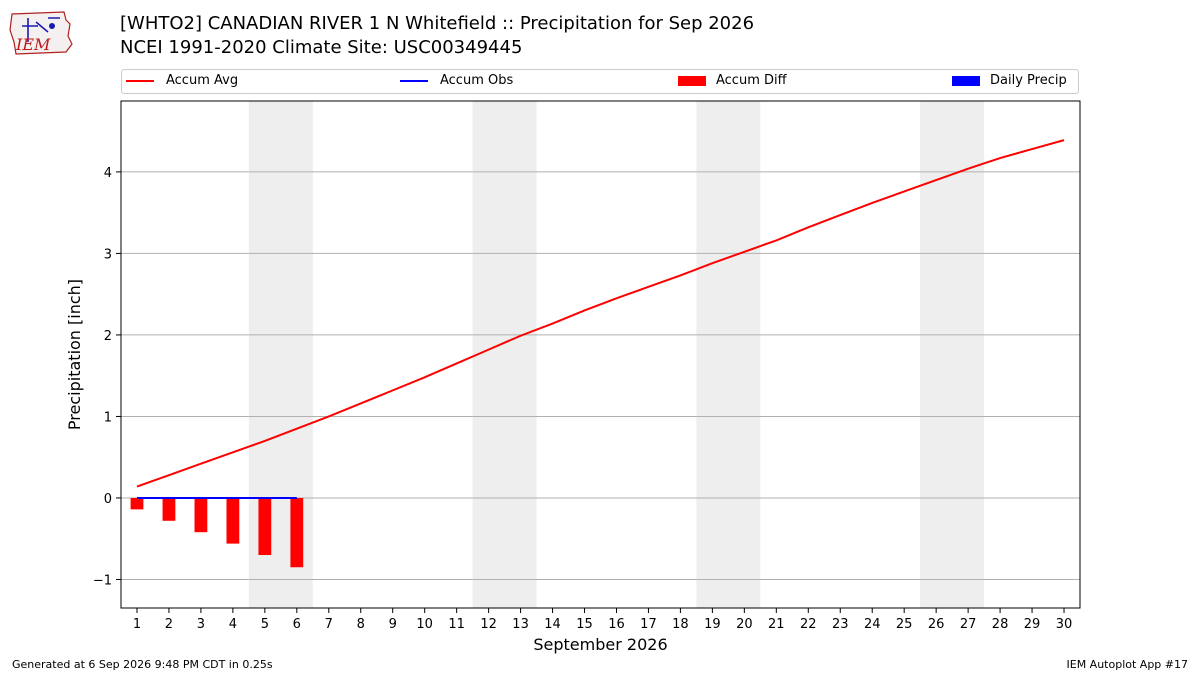  Describe the element at coordinates (201, 624) in the screenshot. I see `x-tick-label: 3` at that location.